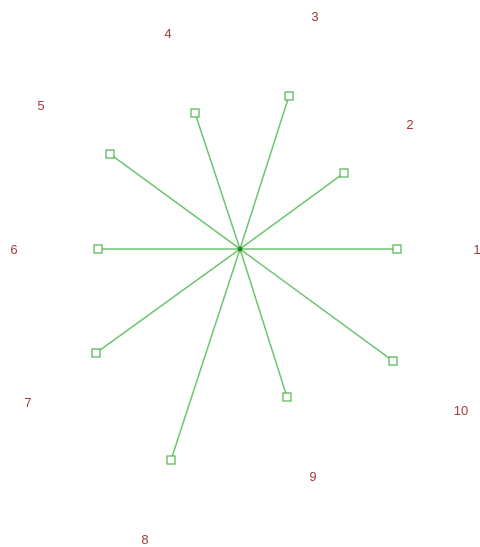 The height and width of the screenshot is (547, 480). Describe the element at coordinates (240, 249) in the screenshot. I see `center-node` at that location.